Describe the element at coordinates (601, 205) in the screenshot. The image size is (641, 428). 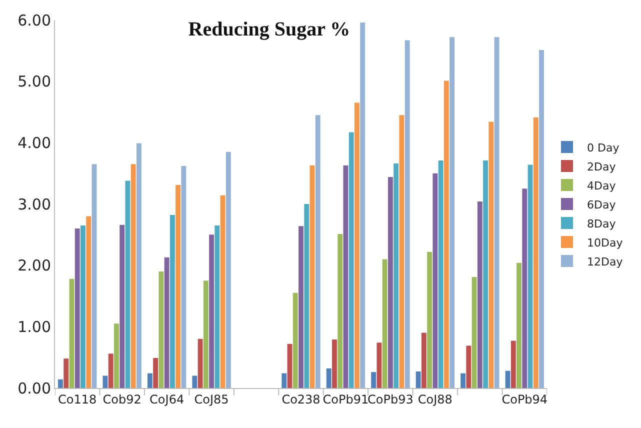
I see `legend-label: 6Day` at that location.